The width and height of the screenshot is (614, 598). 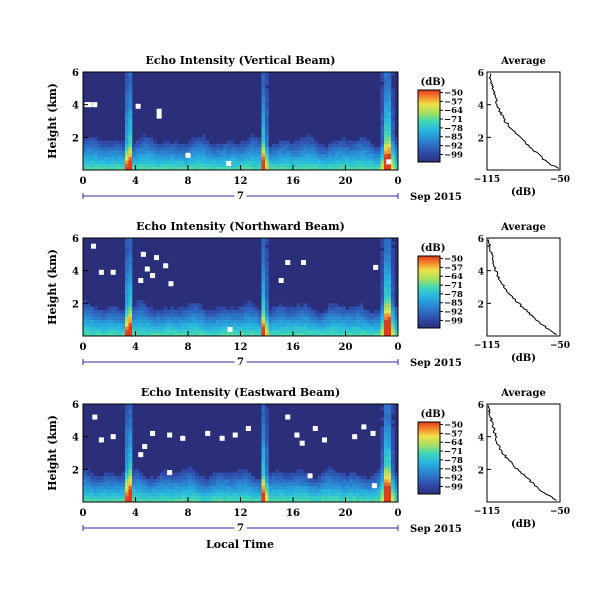 What do you see at coordinates (135, 347) in the screenshot?
I see `x-tick-label: 4` at bounding box center [135, 347].